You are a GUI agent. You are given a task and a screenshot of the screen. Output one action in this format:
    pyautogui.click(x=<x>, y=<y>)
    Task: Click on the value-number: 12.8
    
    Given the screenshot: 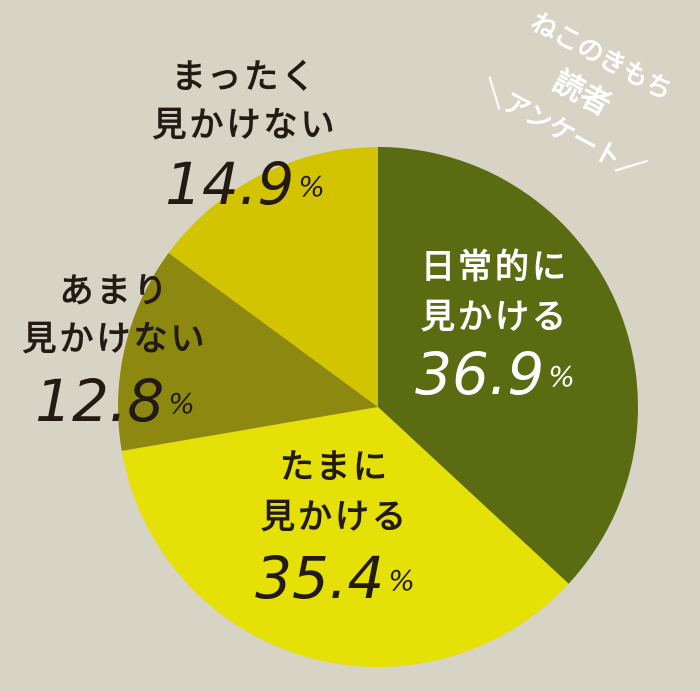 What is the action you would take?
    pyautogui.click(x=99, y=401)
    